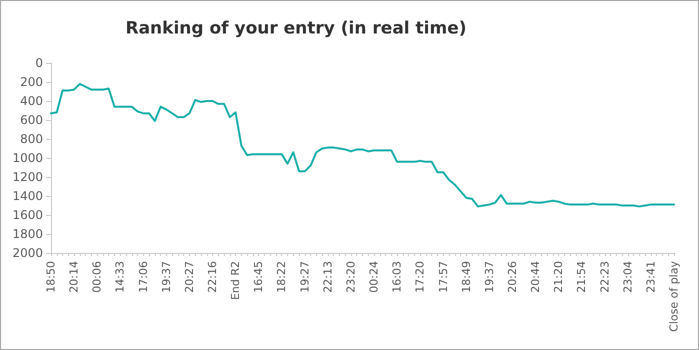 The image size is (699, 350). What do you see at coordinates (512, 277) in the screenshot?
I see `x-tick-label: 20:26` at bounding box center [512, 277].